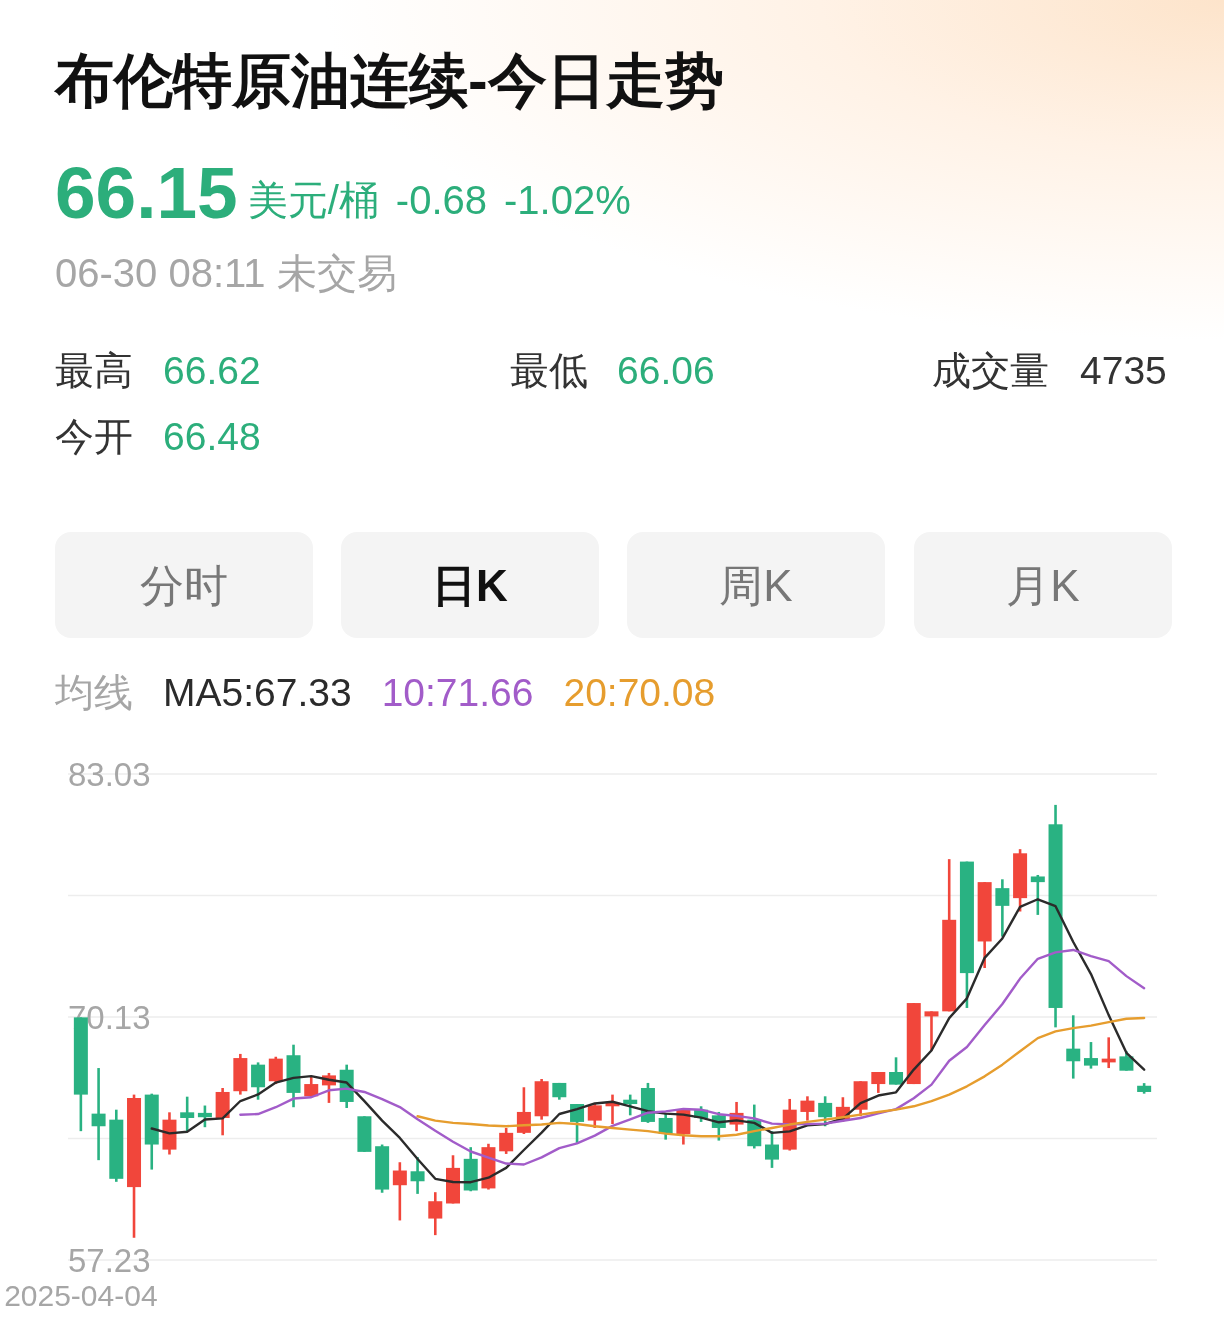  I want to click on text: 周K, so click(756, 585).